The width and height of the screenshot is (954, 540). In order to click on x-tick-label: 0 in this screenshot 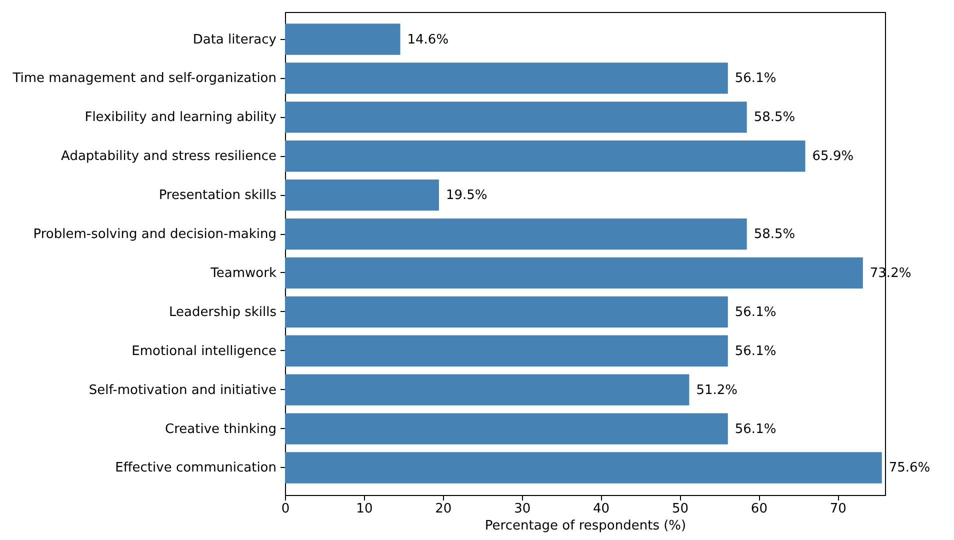, I will do `click(285, 509)`.